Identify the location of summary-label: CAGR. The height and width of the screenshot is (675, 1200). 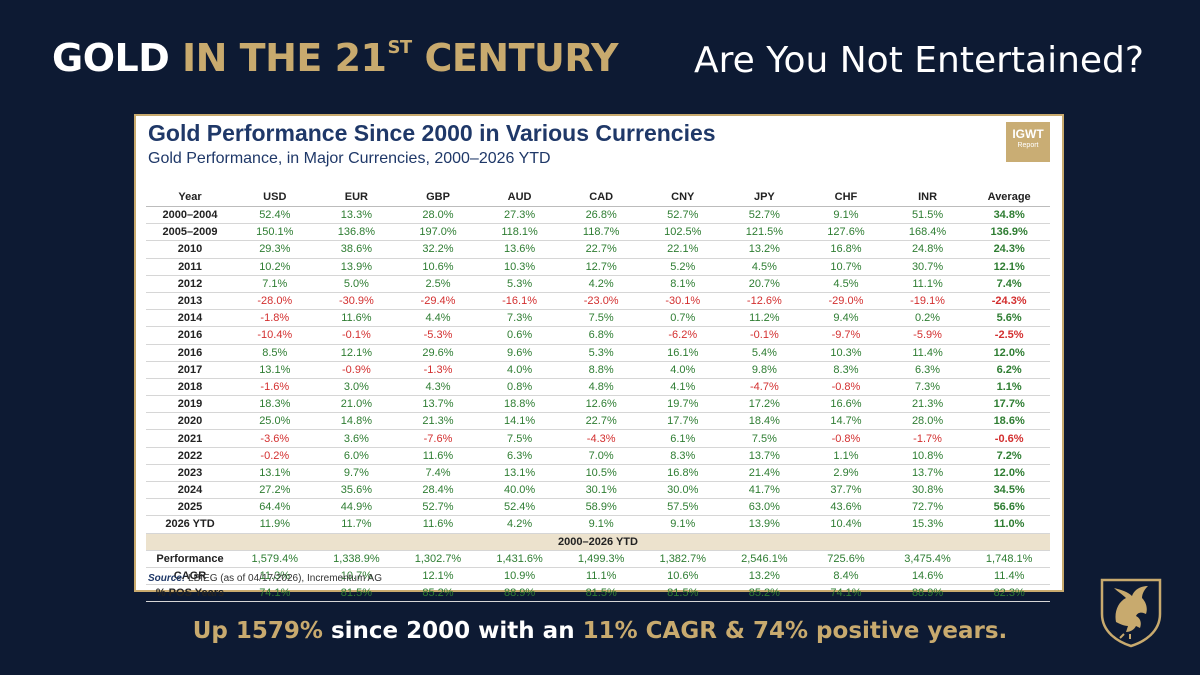
(190, 576).